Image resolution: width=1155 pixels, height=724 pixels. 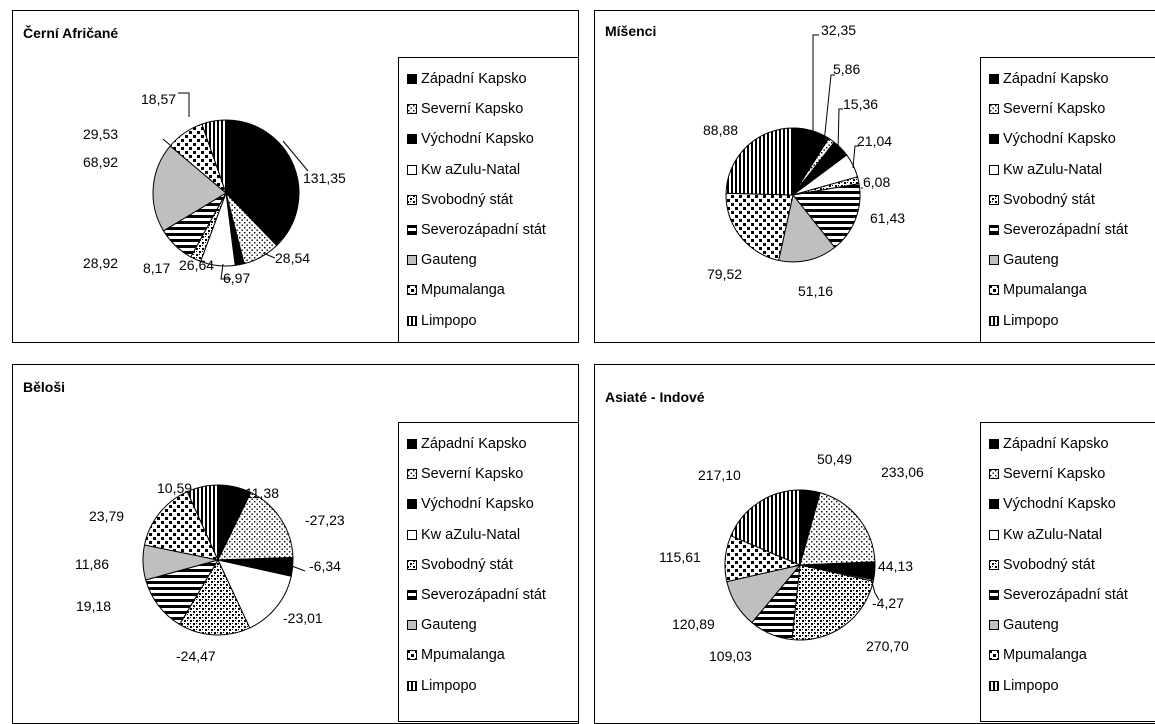 What do you see at coordinates (888, 603) in the screenshot?
I see `data-label-4: -4,27` at bounding box center [888, 603].